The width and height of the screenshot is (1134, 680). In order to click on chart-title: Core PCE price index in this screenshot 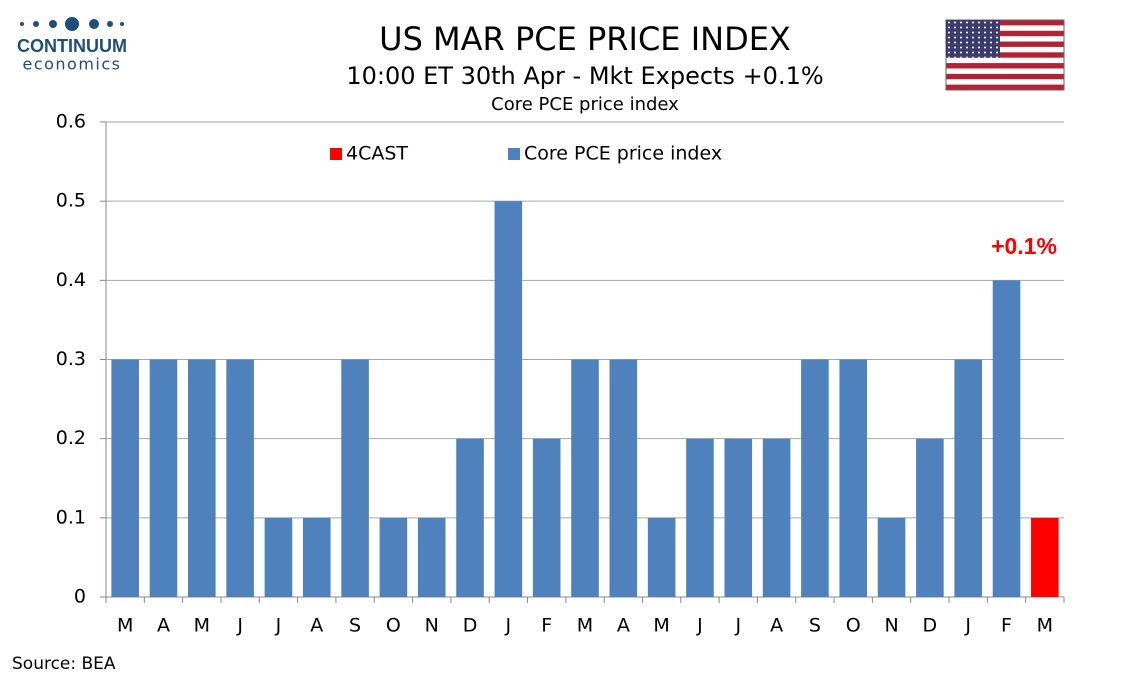, I will do `click(585, 104)`.